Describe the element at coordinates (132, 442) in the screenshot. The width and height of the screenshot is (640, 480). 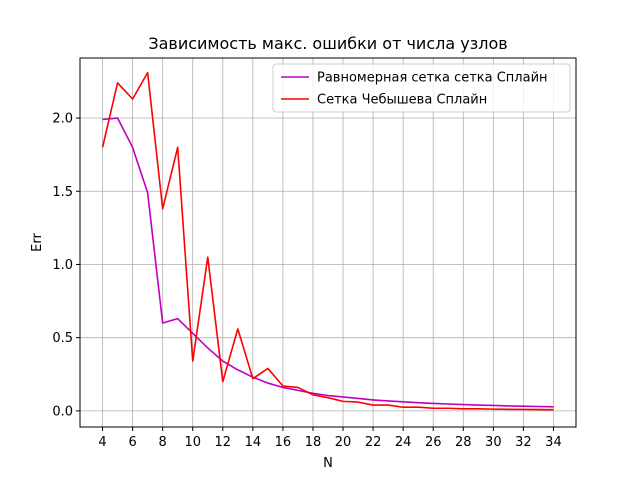
I see `x-tick-label: 6` at that location.